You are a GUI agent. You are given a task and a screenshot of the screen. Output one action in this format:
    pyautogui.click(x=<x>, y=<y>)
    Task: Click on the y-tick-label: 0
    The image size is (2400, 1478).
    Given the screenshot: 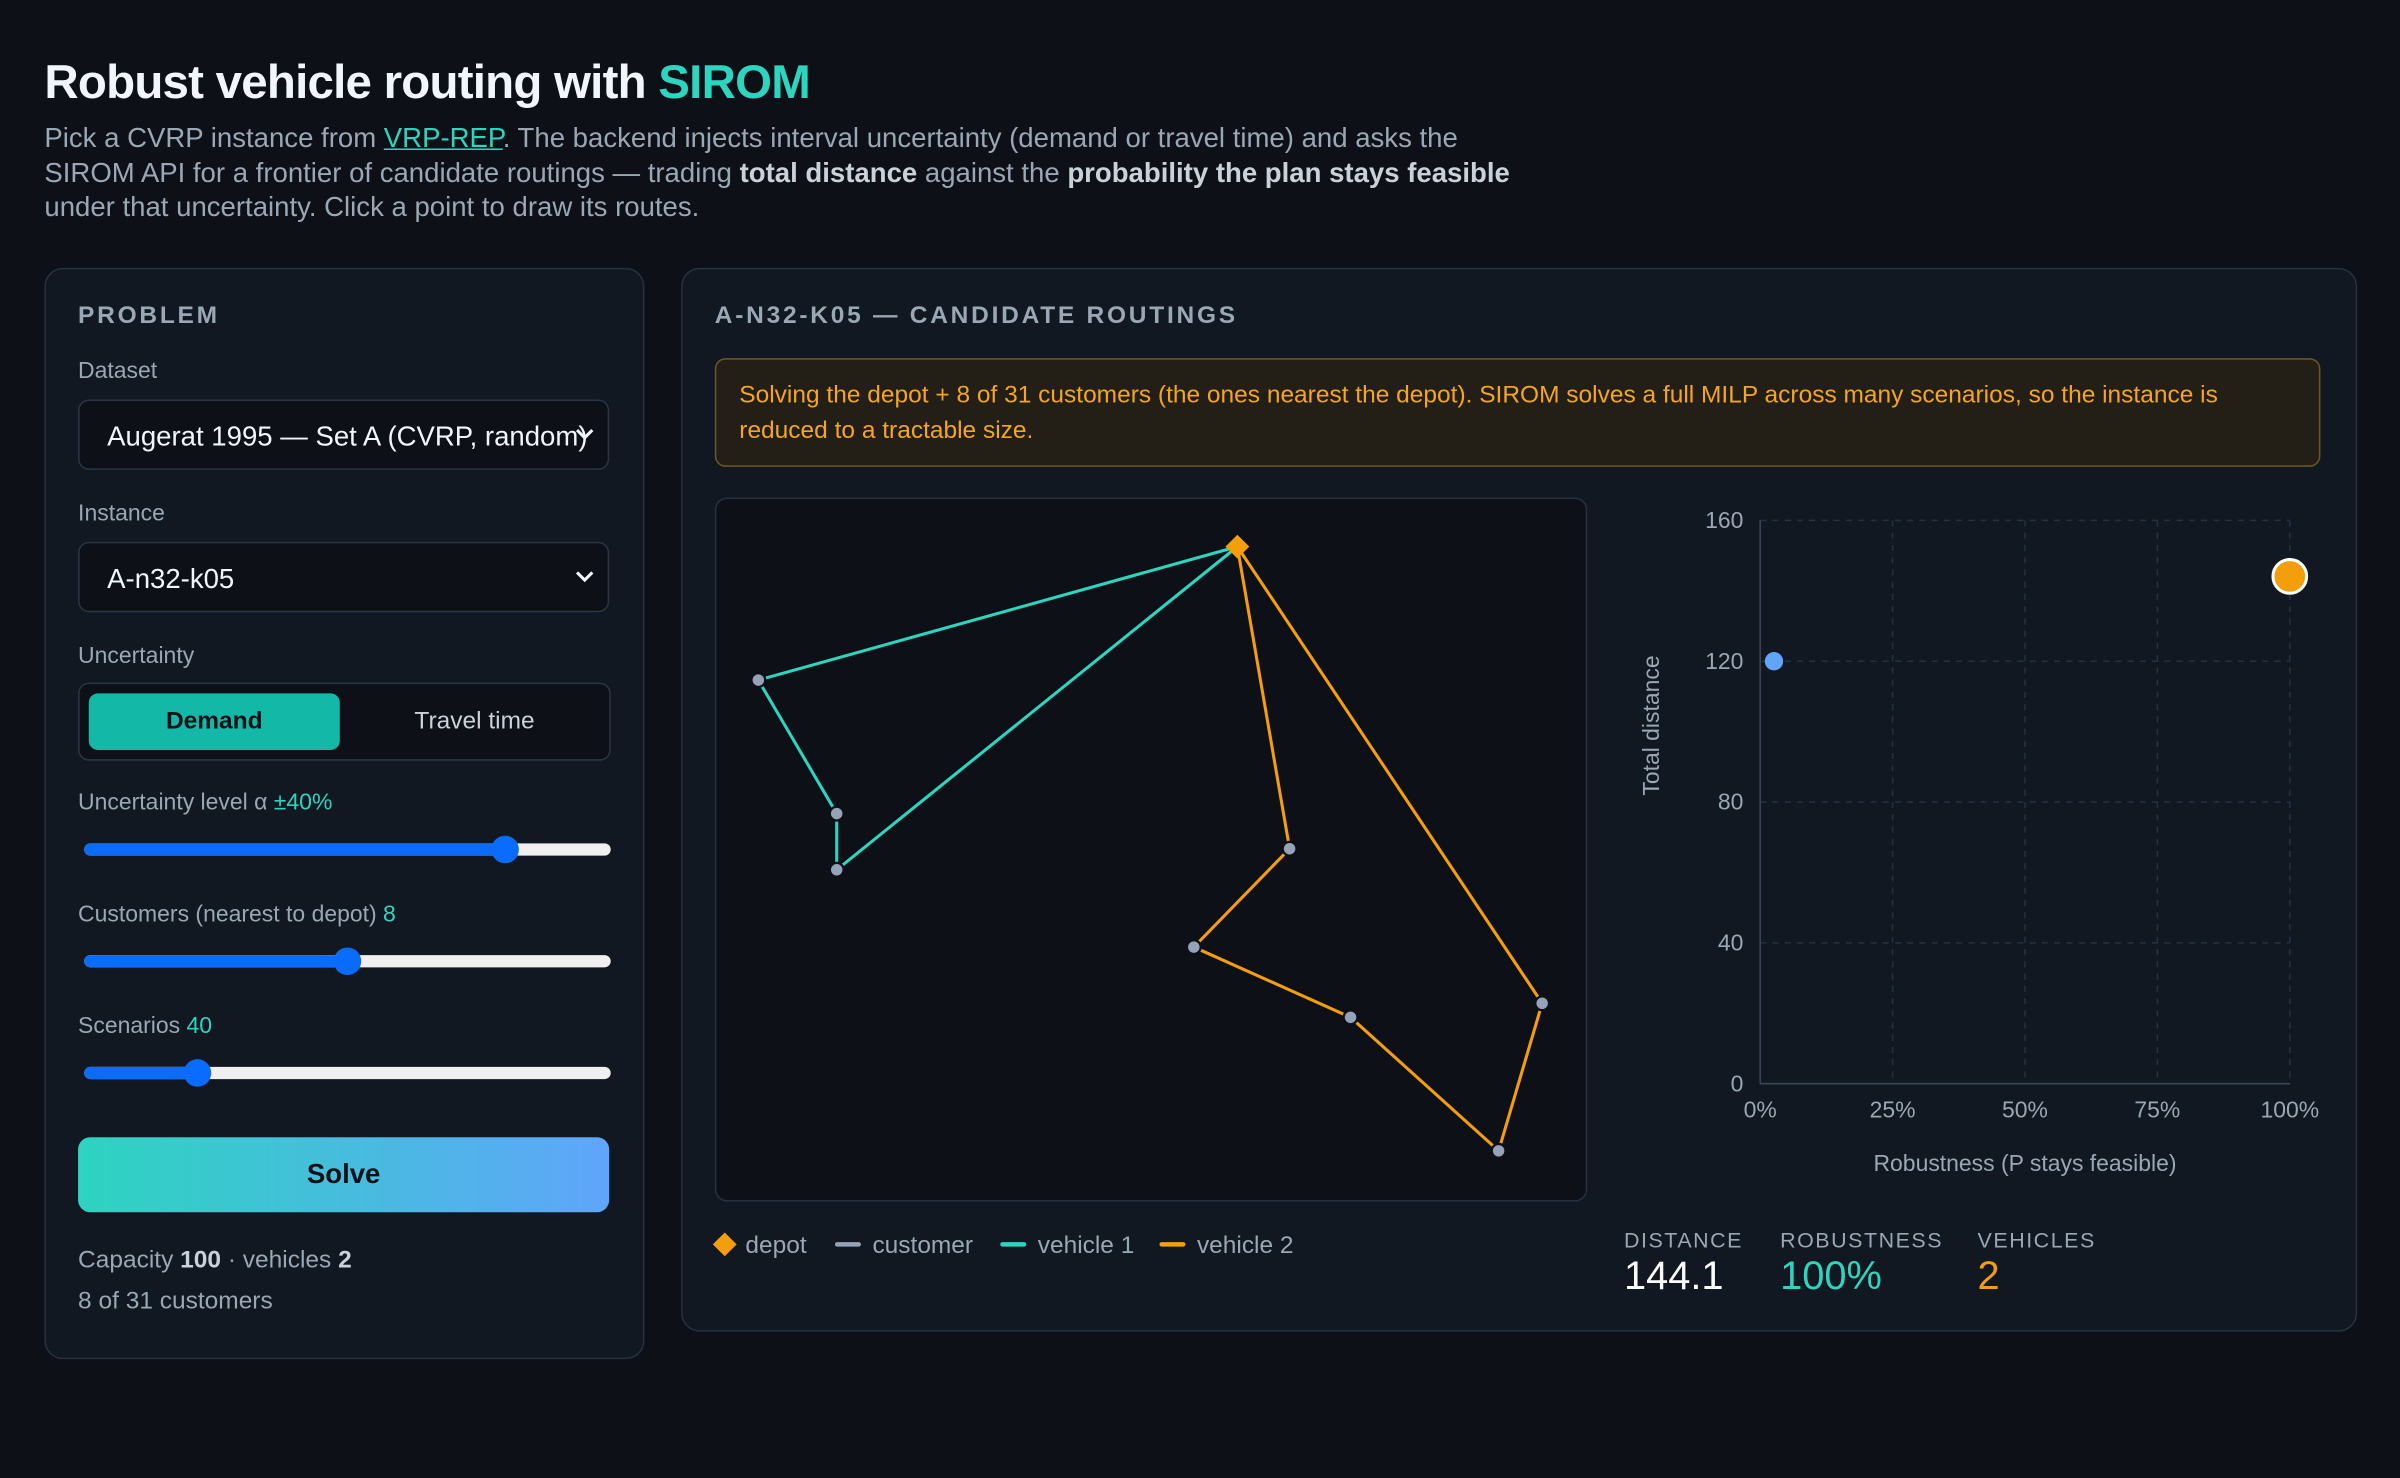 What is the action you would take?
    pyautogui.click(x=1737, y=1083)
    